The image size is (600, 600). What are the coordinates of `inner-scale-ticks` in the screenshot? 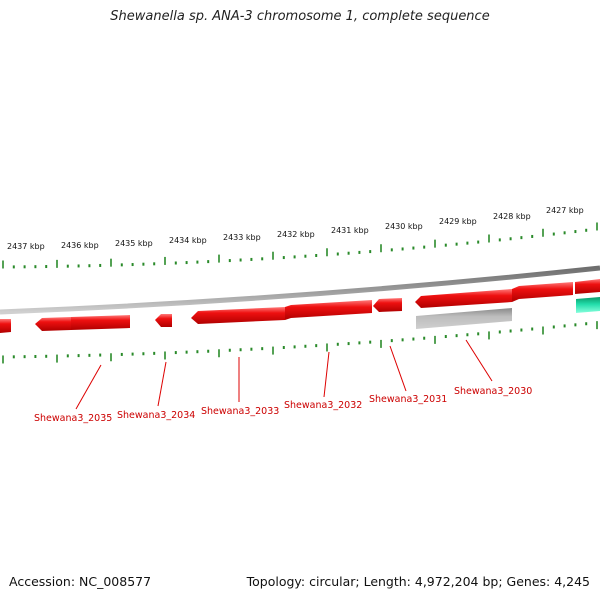 It's located at (300, 342).